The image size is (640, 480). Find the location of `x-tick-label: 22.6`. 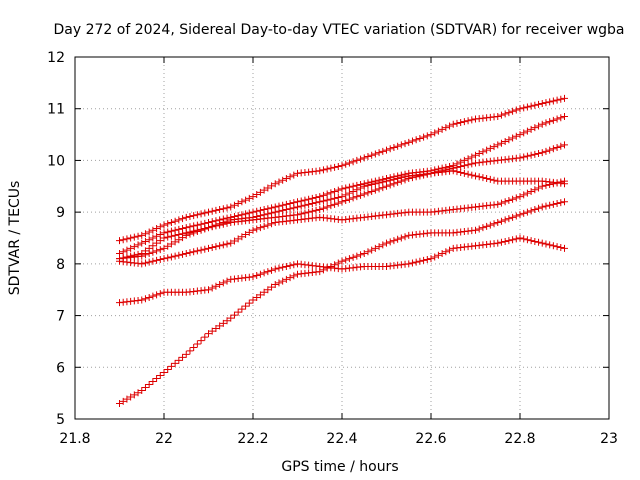

x-tick-label: 22.6 is located at coordinates (430, 439).